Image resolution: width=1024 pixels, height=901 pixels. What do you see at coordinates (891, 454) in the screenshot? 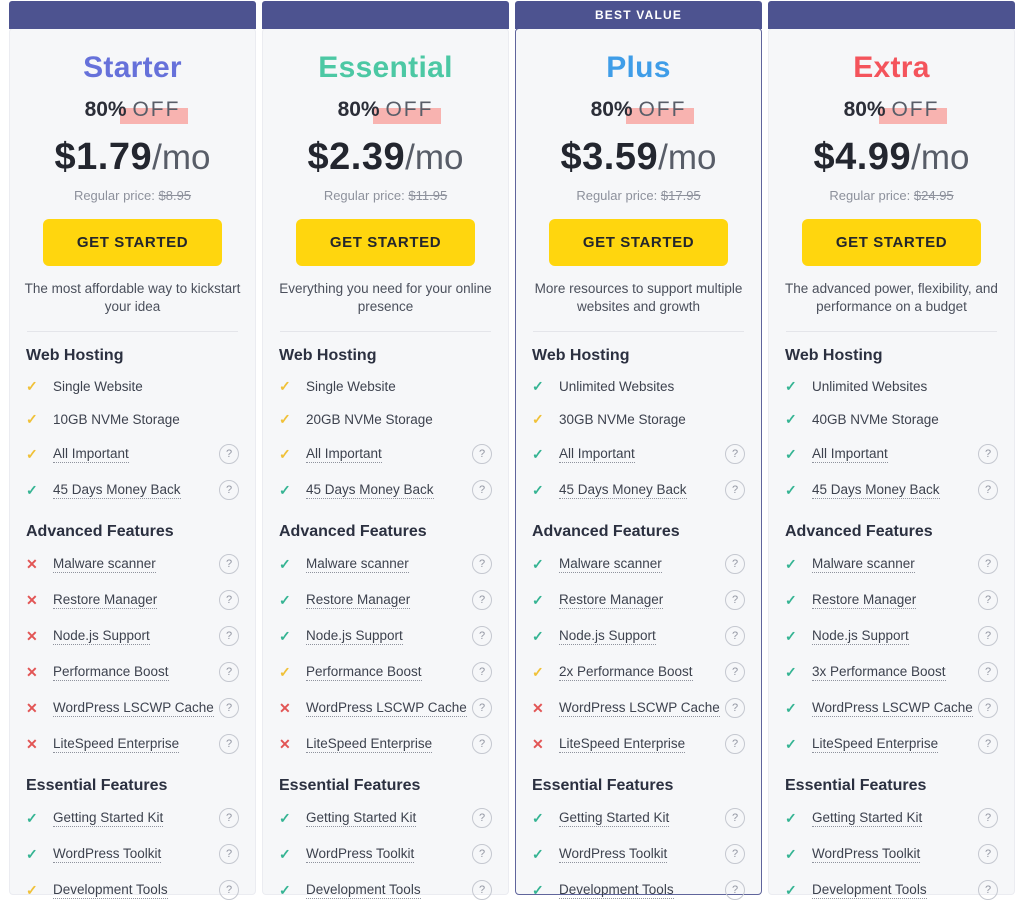
I see `feature-row: ✓ All Important?` at bounding box center [891, 454].